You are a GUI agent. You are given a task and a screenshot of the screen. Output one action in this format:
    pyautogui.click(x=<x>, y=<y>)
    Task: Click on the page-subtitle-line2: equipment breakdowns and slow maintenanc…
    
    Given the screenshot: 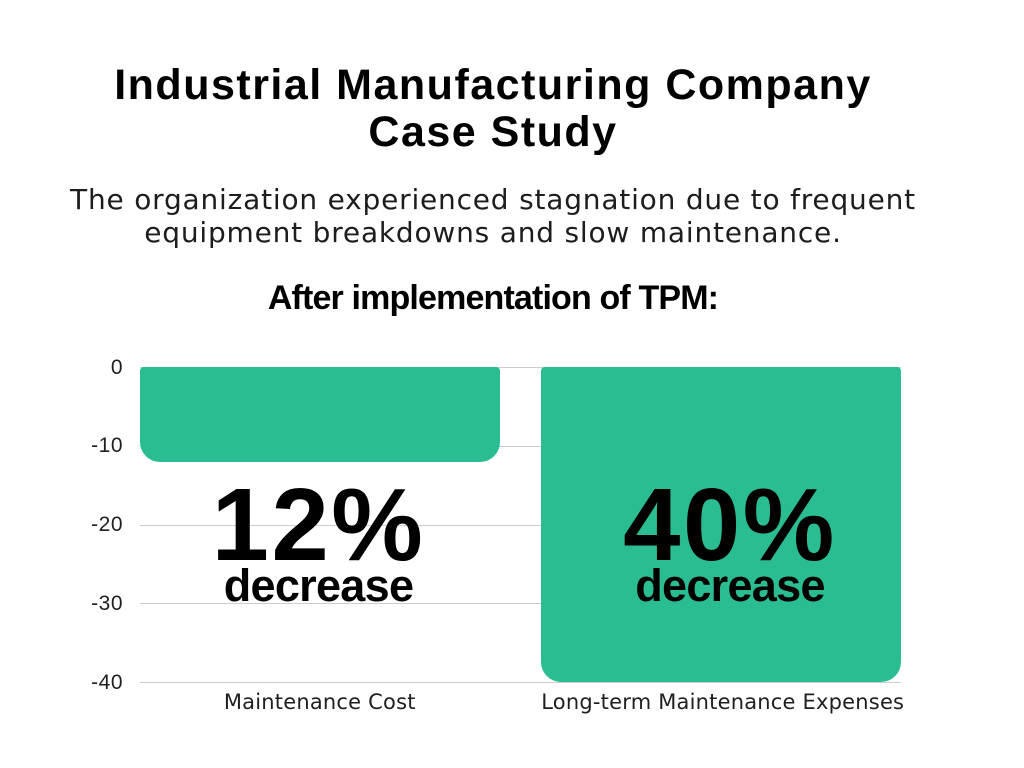 What is the action you would take?
    pyautogui.click(x=493, y=232)
    